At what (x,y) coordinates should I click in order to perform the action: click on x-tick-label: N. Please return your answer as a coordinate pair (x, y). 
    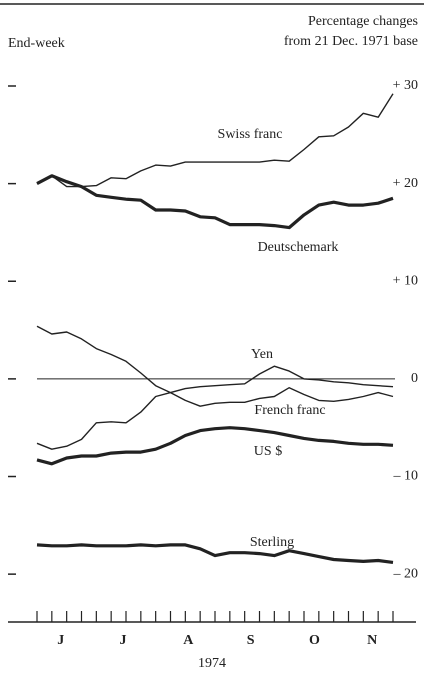
    Looking at the image, I should click on (372, 640).